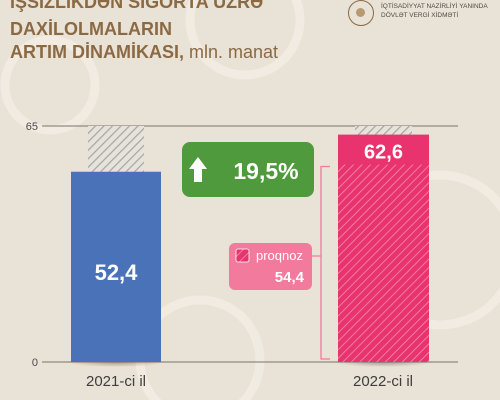 This screenshot has width=500, height=400. I want to click on organization-name-line-2: DÖVLƏT VERGİ XİDMƏTİ, so click(420, 15).